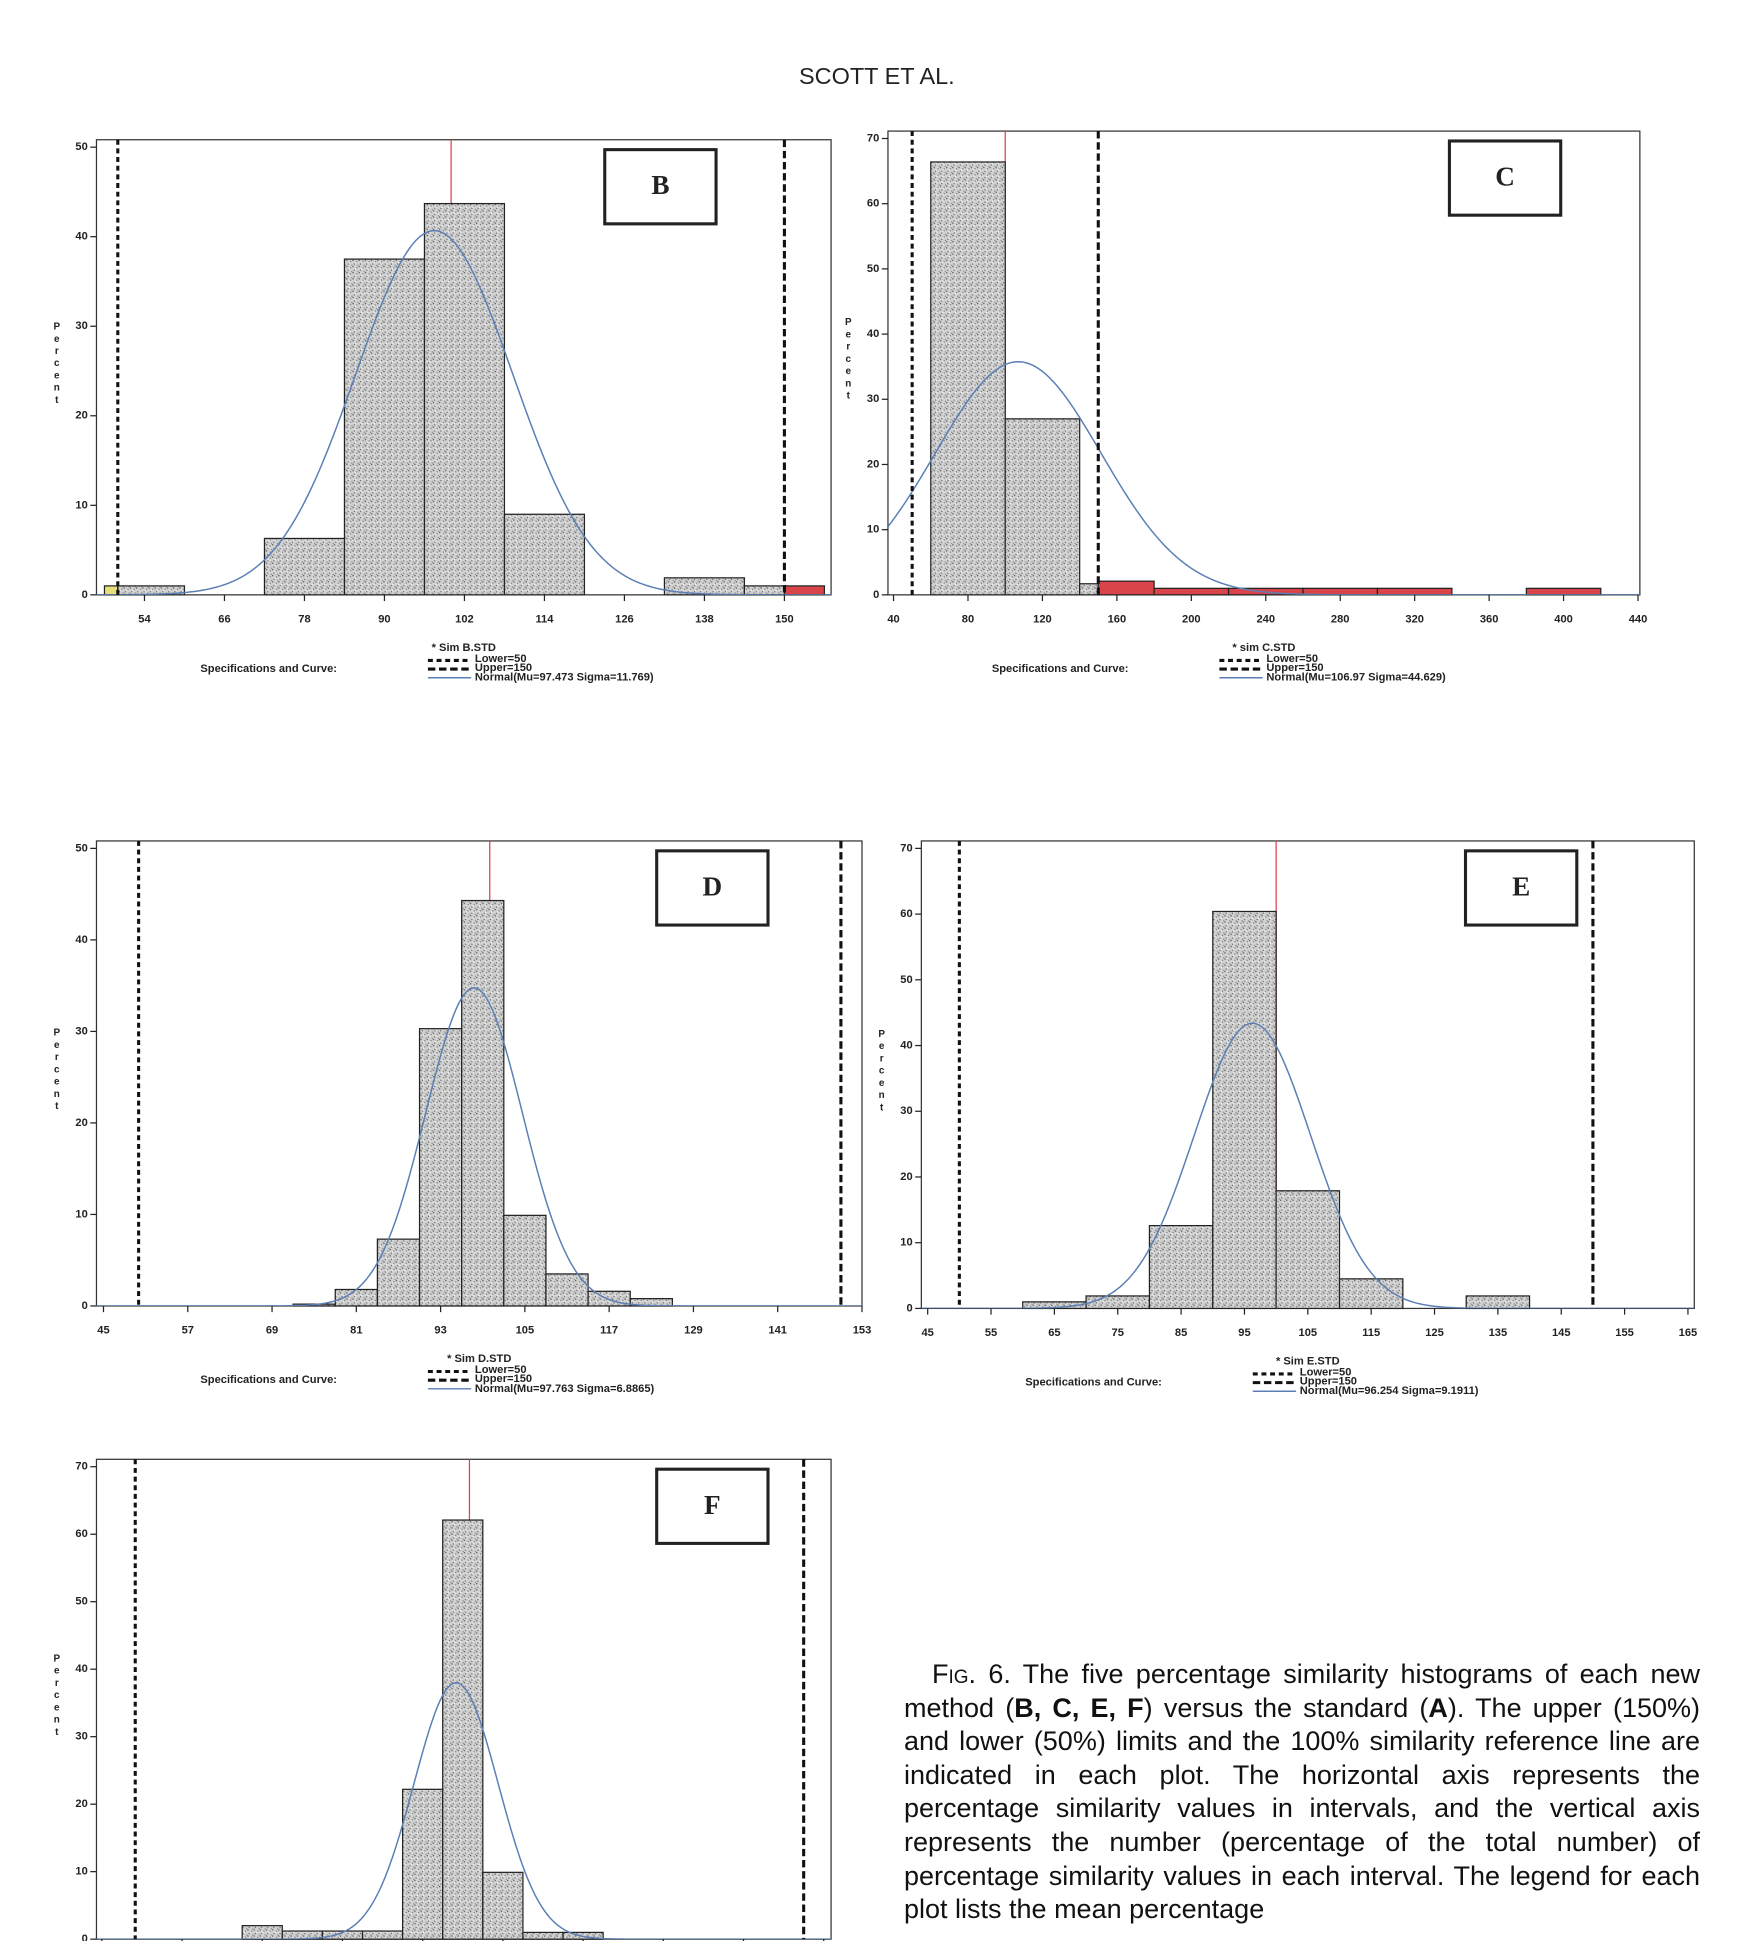 The width and height of the screenshot is (1745, 1941). What do you see at coordinates (479, 1359) in the screenshot?
I see `x-axis-label: * Sim D.STD` at bounding box center [479, 1359].